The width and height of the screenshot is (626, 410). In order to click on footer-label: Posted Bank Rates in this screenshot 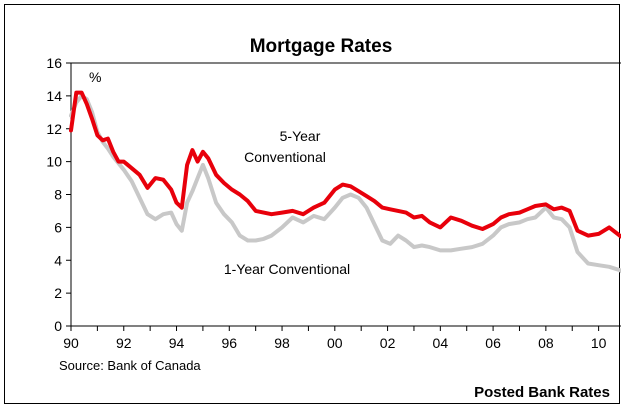, I will do `click(542, 392)`.